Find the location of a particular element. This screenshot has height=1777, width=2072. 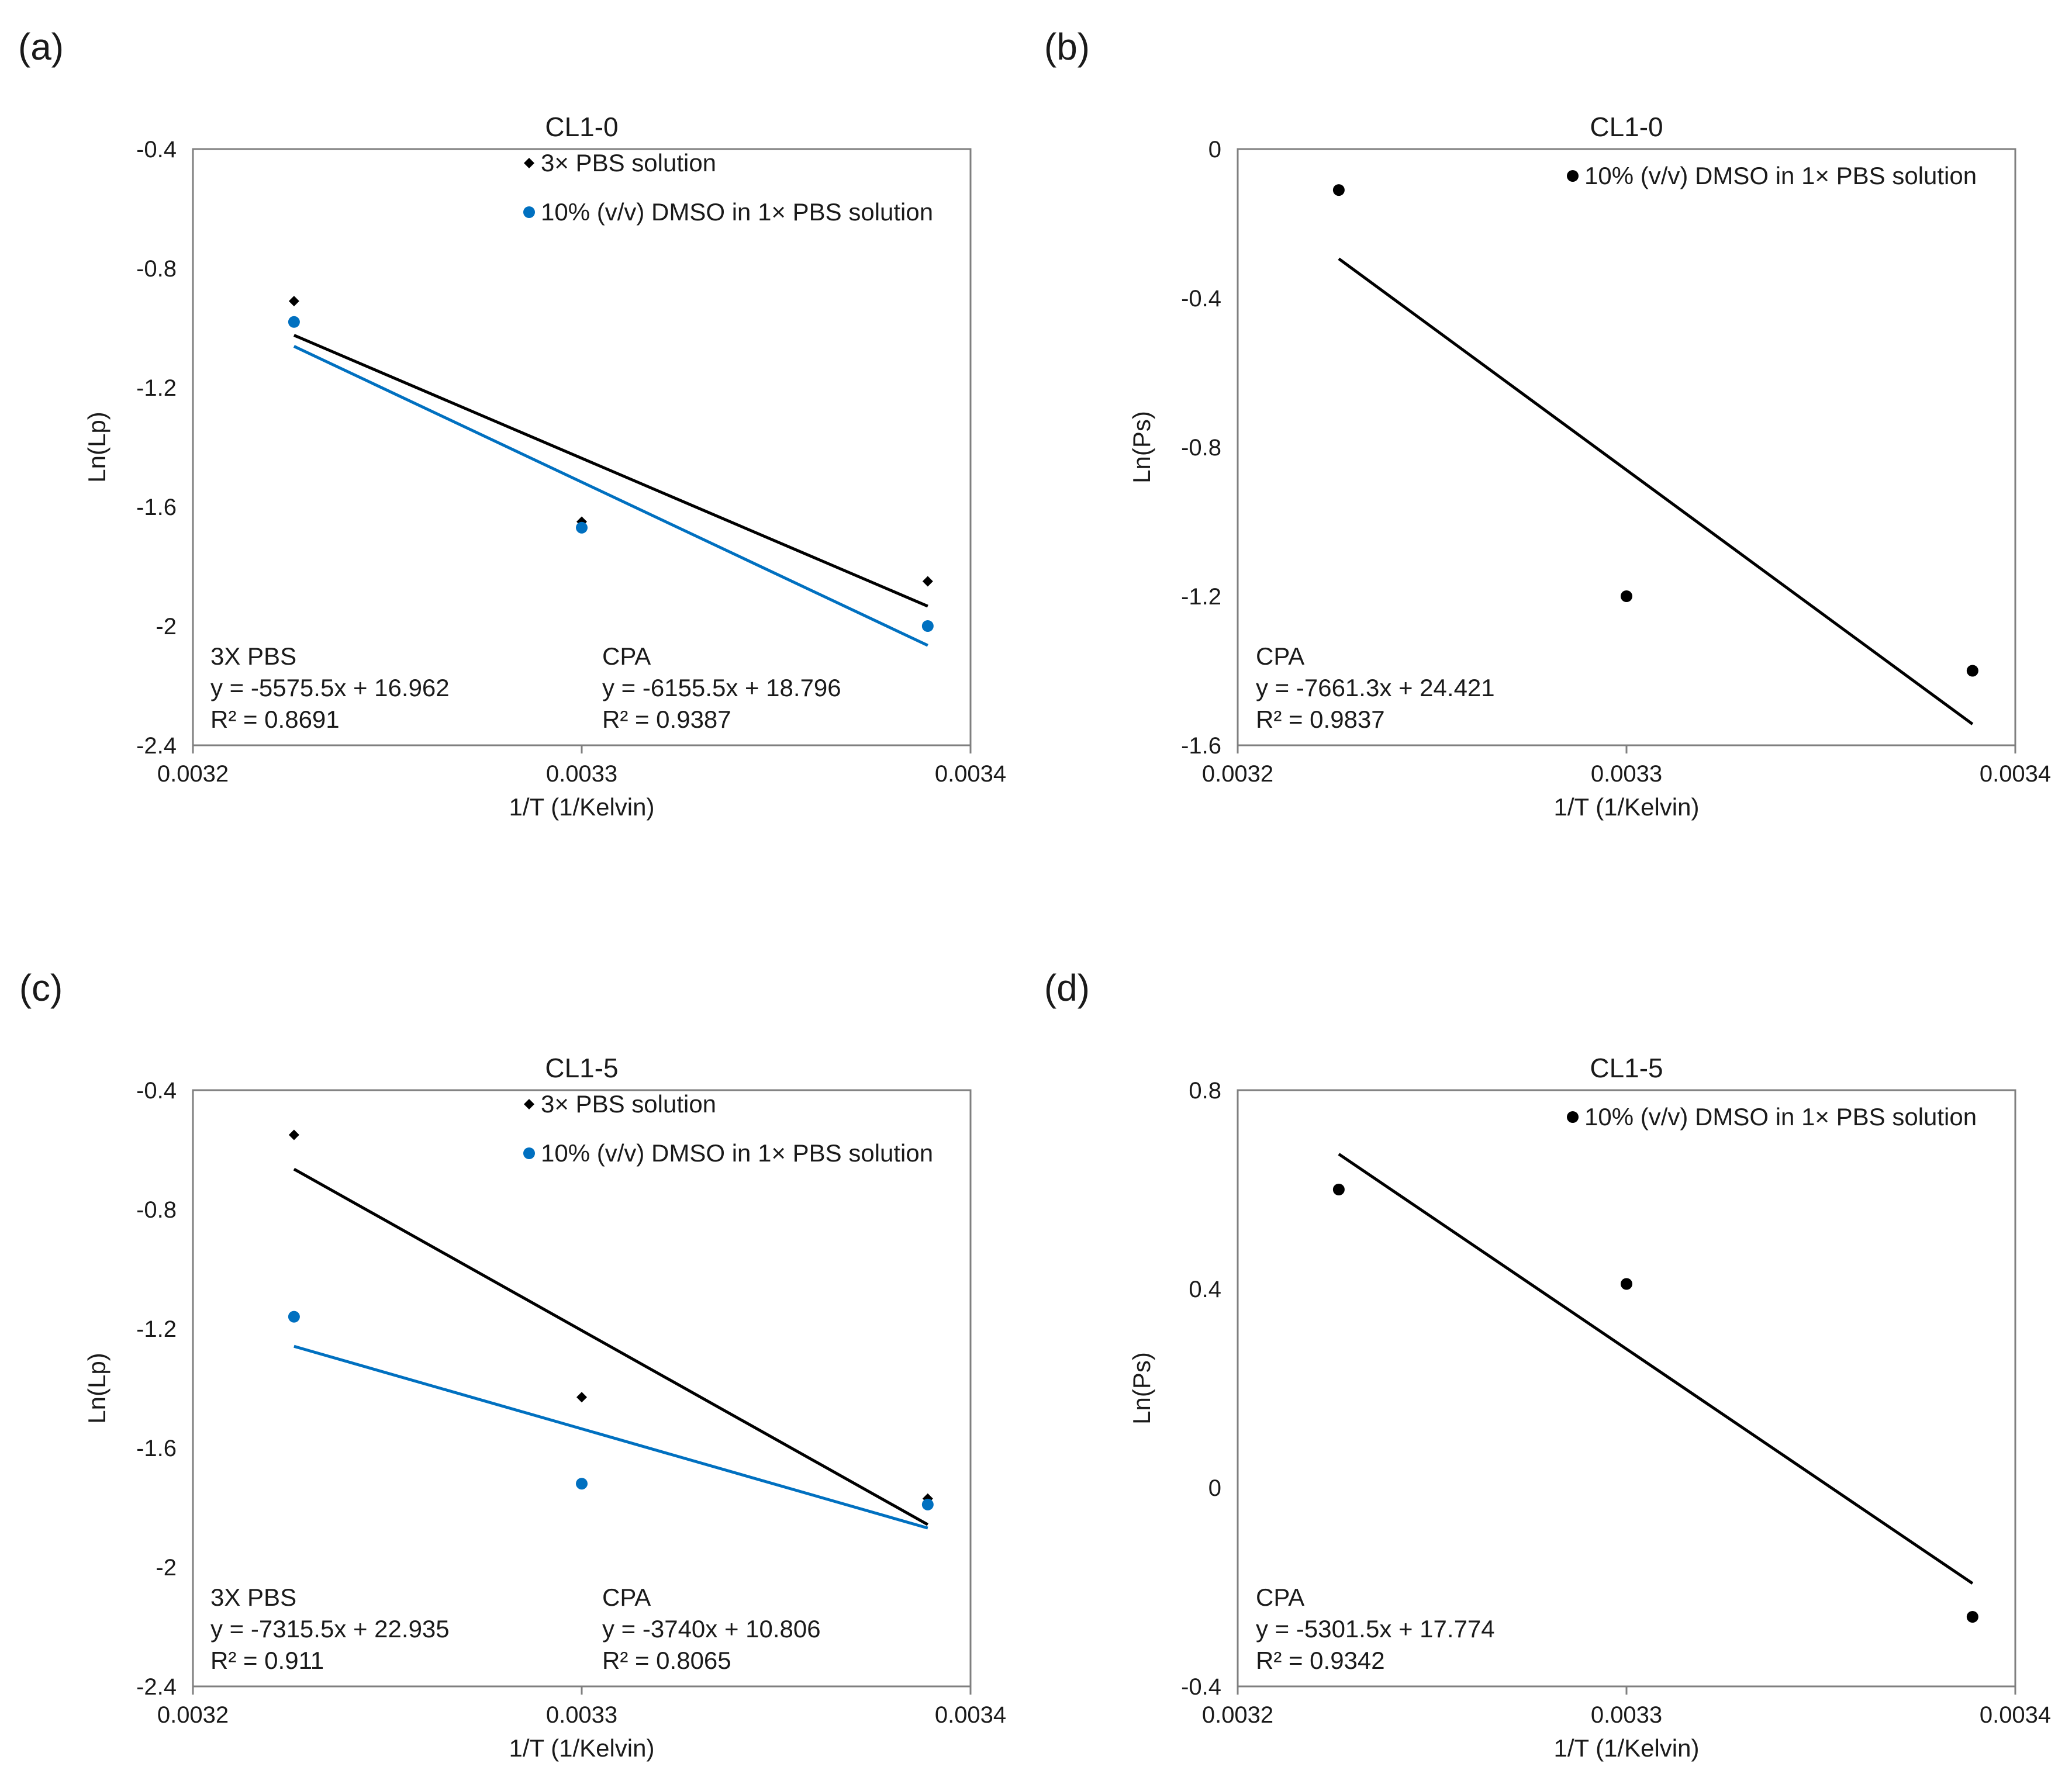

panel-label: (b) is located at coordinates (1067, 47).